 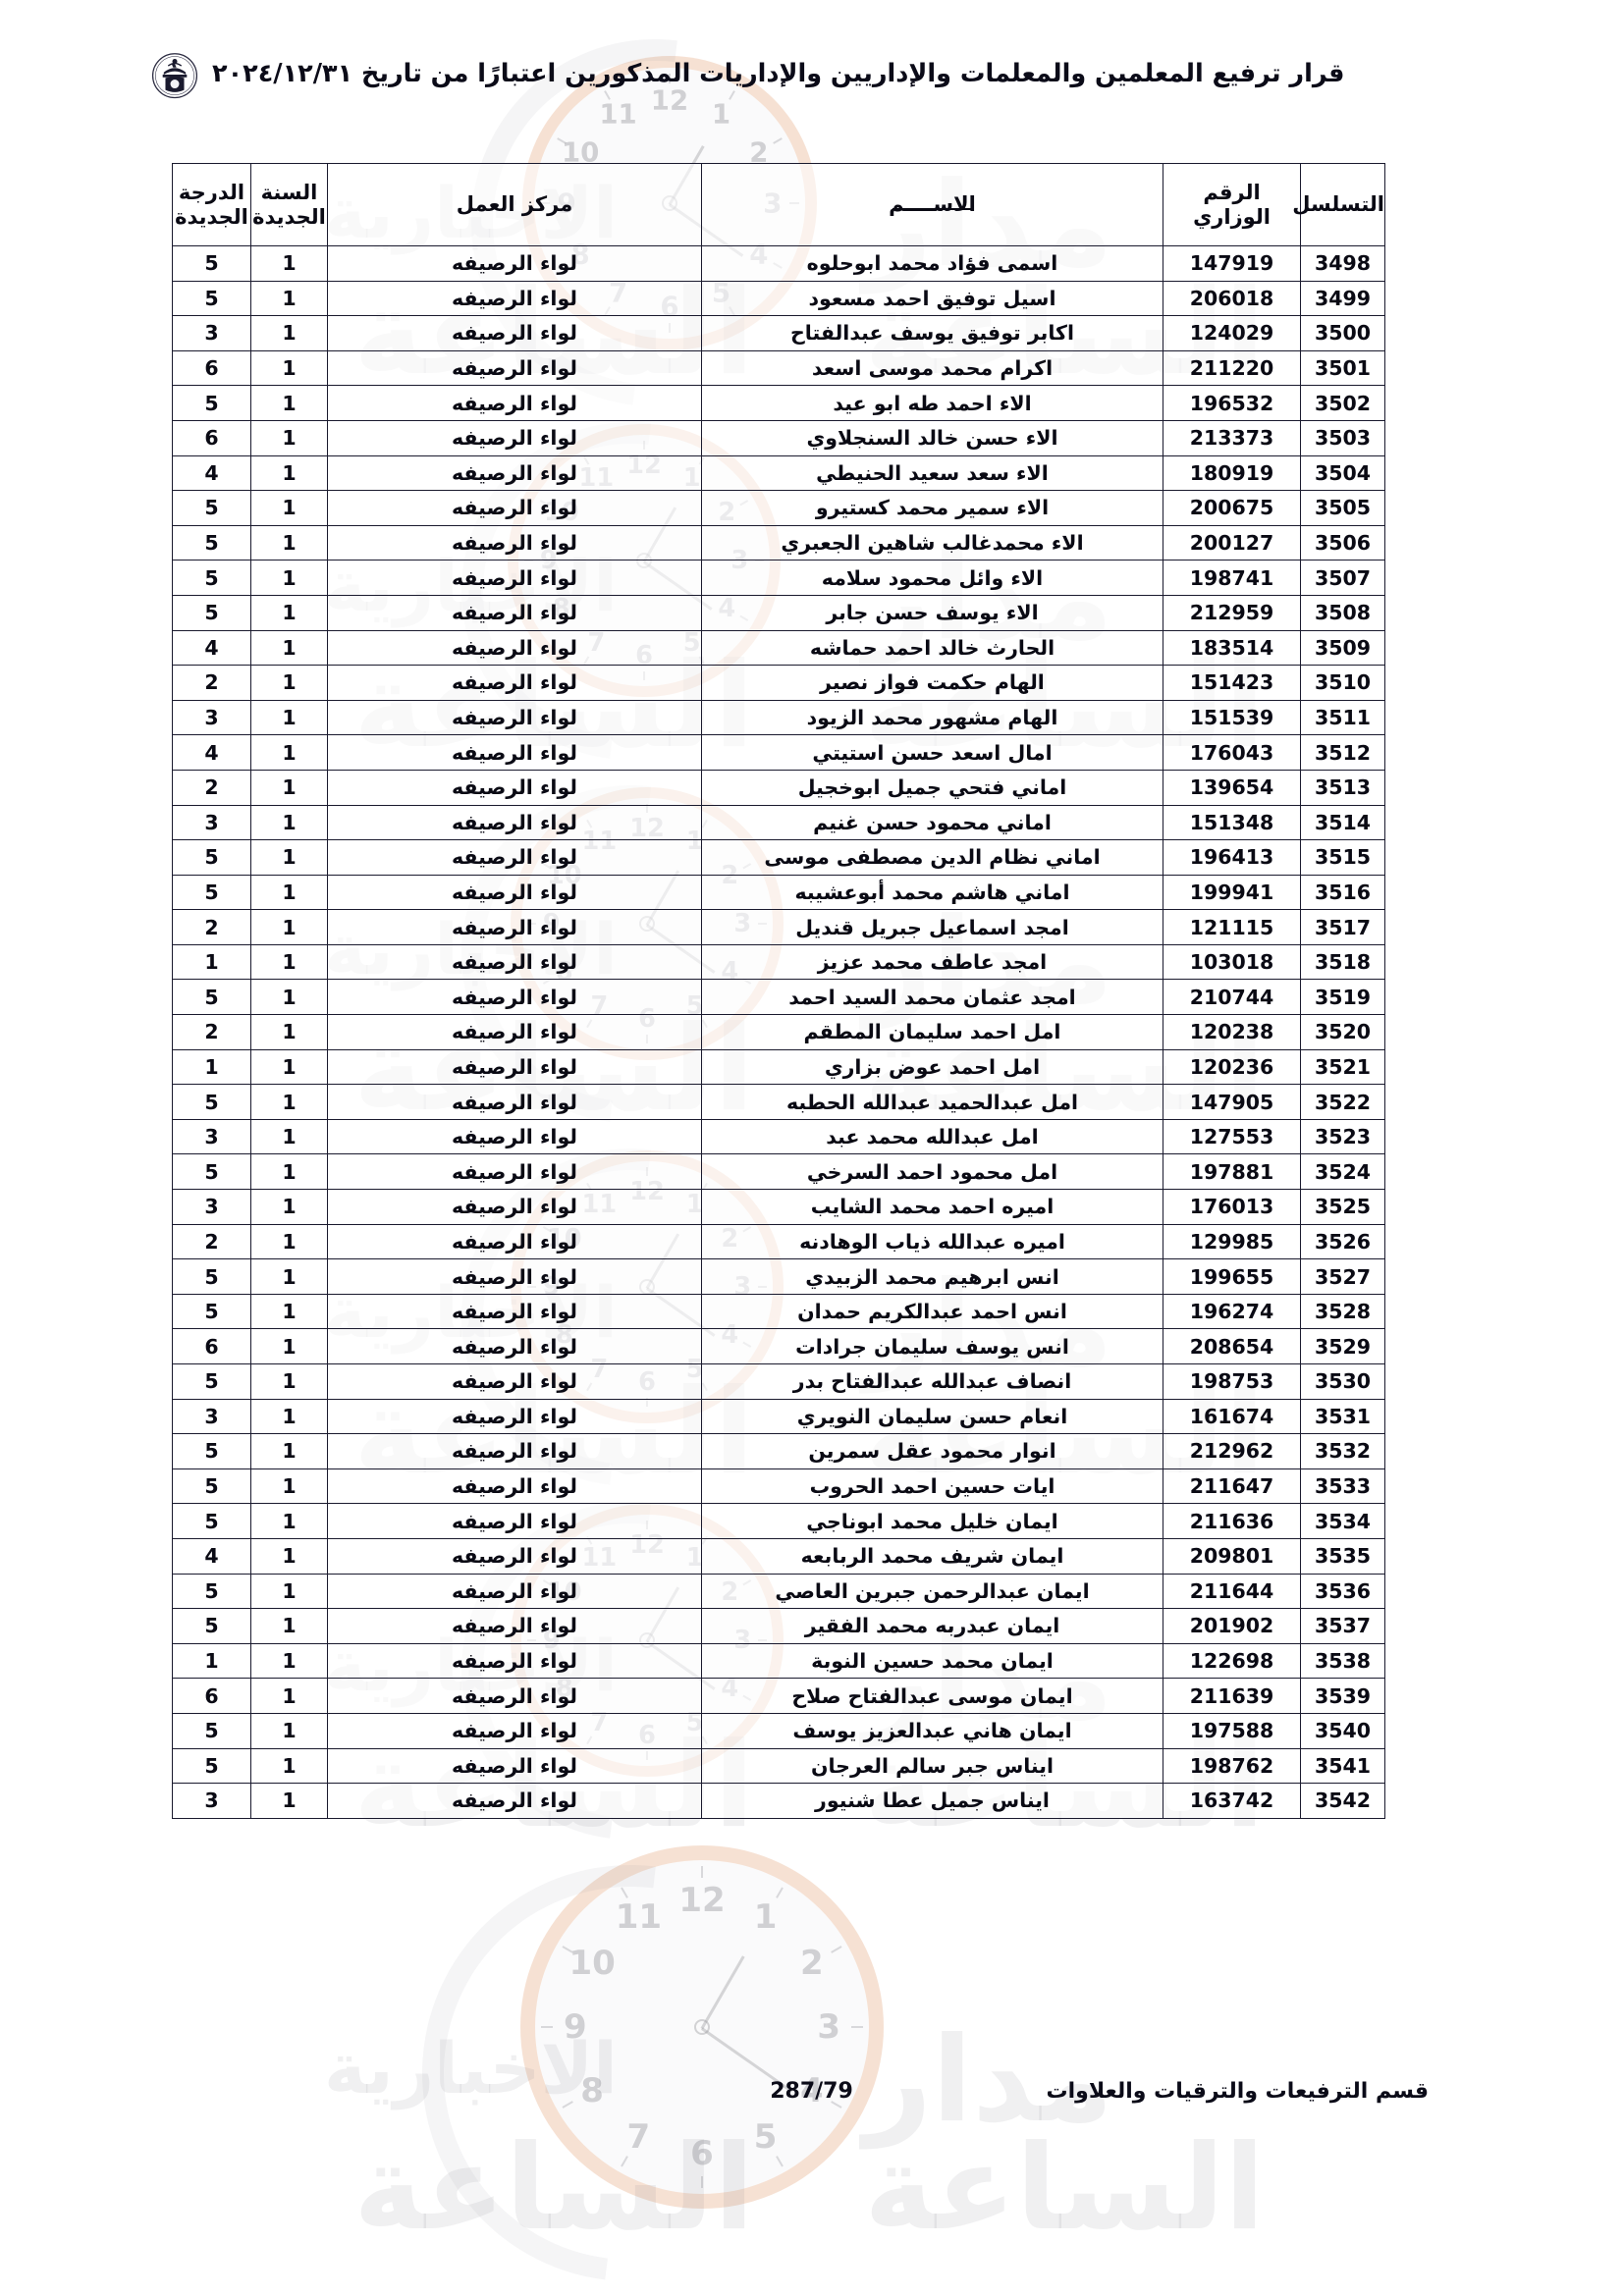 I want to click on cell-ministry-number: 161674, so click(x=1232, y=1416).